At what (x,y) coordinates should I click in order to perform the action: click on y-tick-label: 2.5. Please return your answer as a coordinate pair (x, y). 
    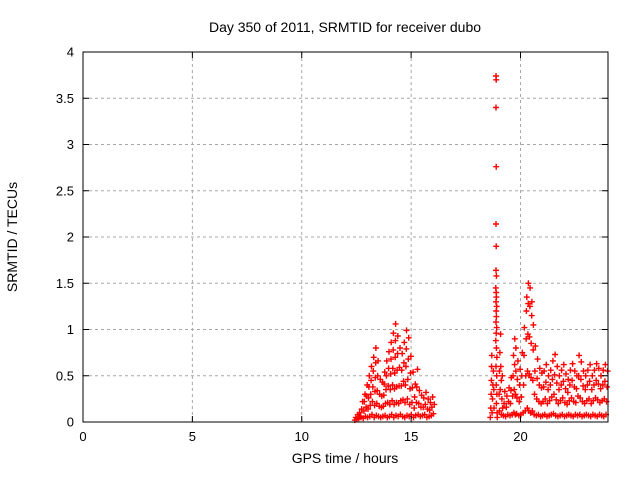
    Looking at the image, I should click on (65, 190).